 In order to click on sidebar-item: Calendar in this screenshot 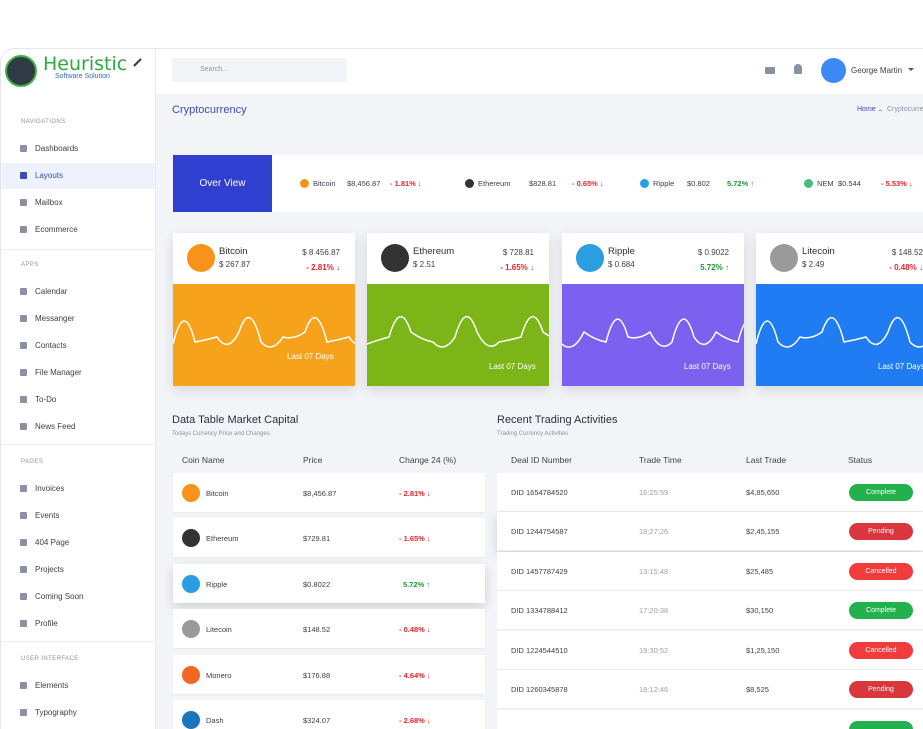, I will do `click(51, 291)`.